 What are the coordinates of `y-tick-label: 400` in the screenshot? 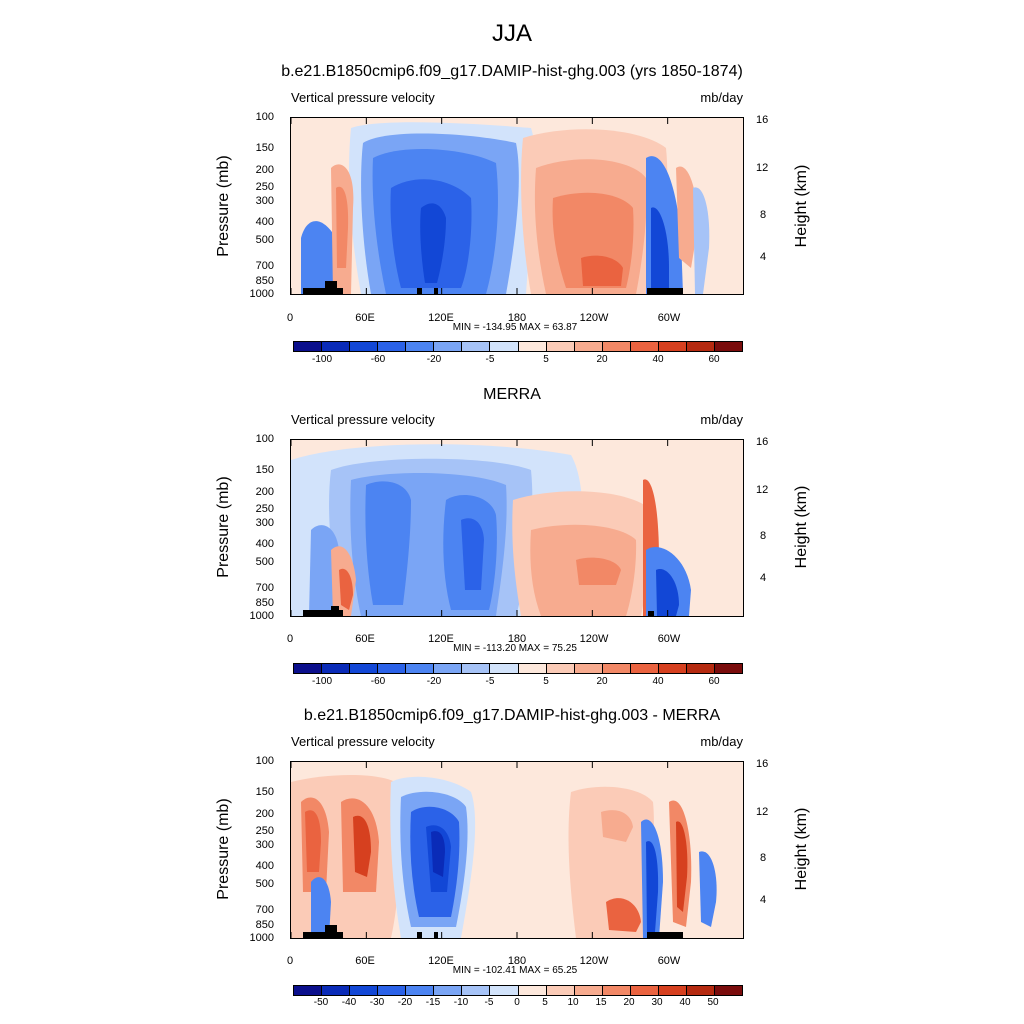 It's located at (264, 222).